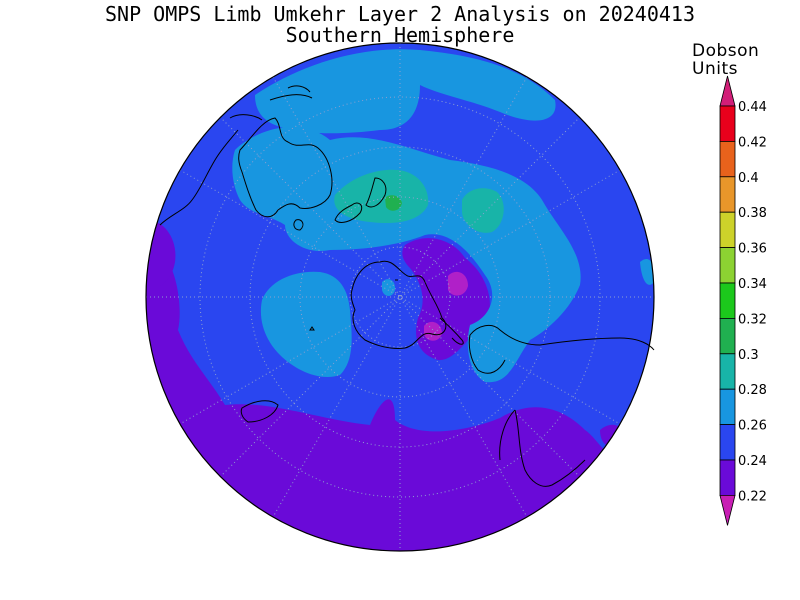 The width and height of the screenshot is (800, 600). Describe the element at coordinates (199, 177) in the screenshot. I see `asia-coast` at that location.